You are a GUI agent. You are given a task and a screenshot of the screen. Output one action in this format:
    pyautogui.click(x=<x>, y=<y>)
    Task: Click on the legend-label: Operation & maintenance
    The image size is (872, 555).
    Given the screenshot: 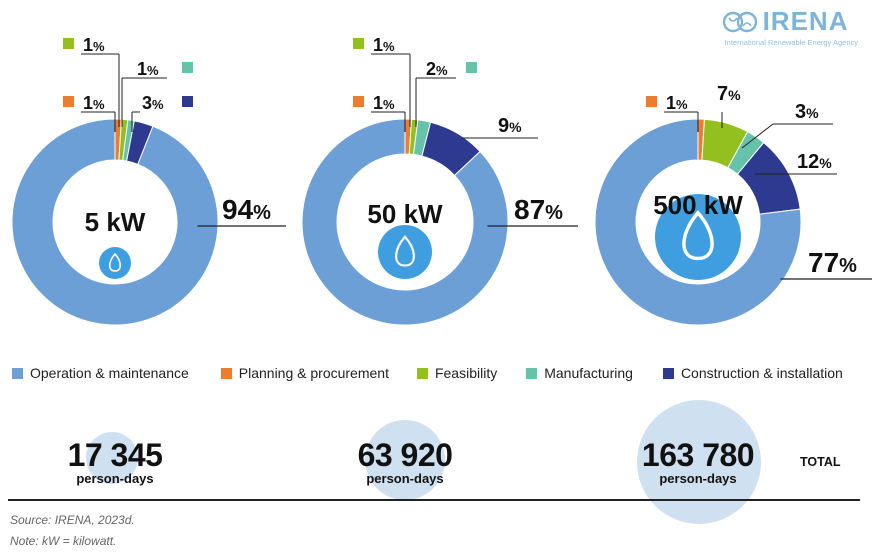 What is the action you would take?
    pyautogui.click(x=109, y=373)
    